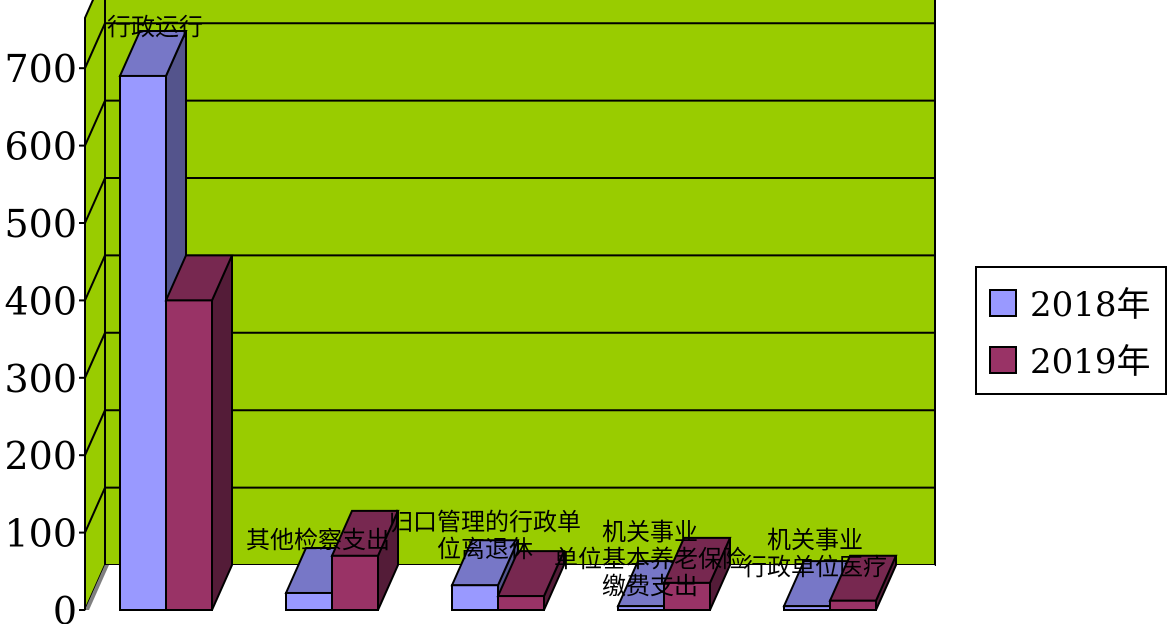  I want to click on category-label-line: 归口管理的行政单, so click(485, 522).